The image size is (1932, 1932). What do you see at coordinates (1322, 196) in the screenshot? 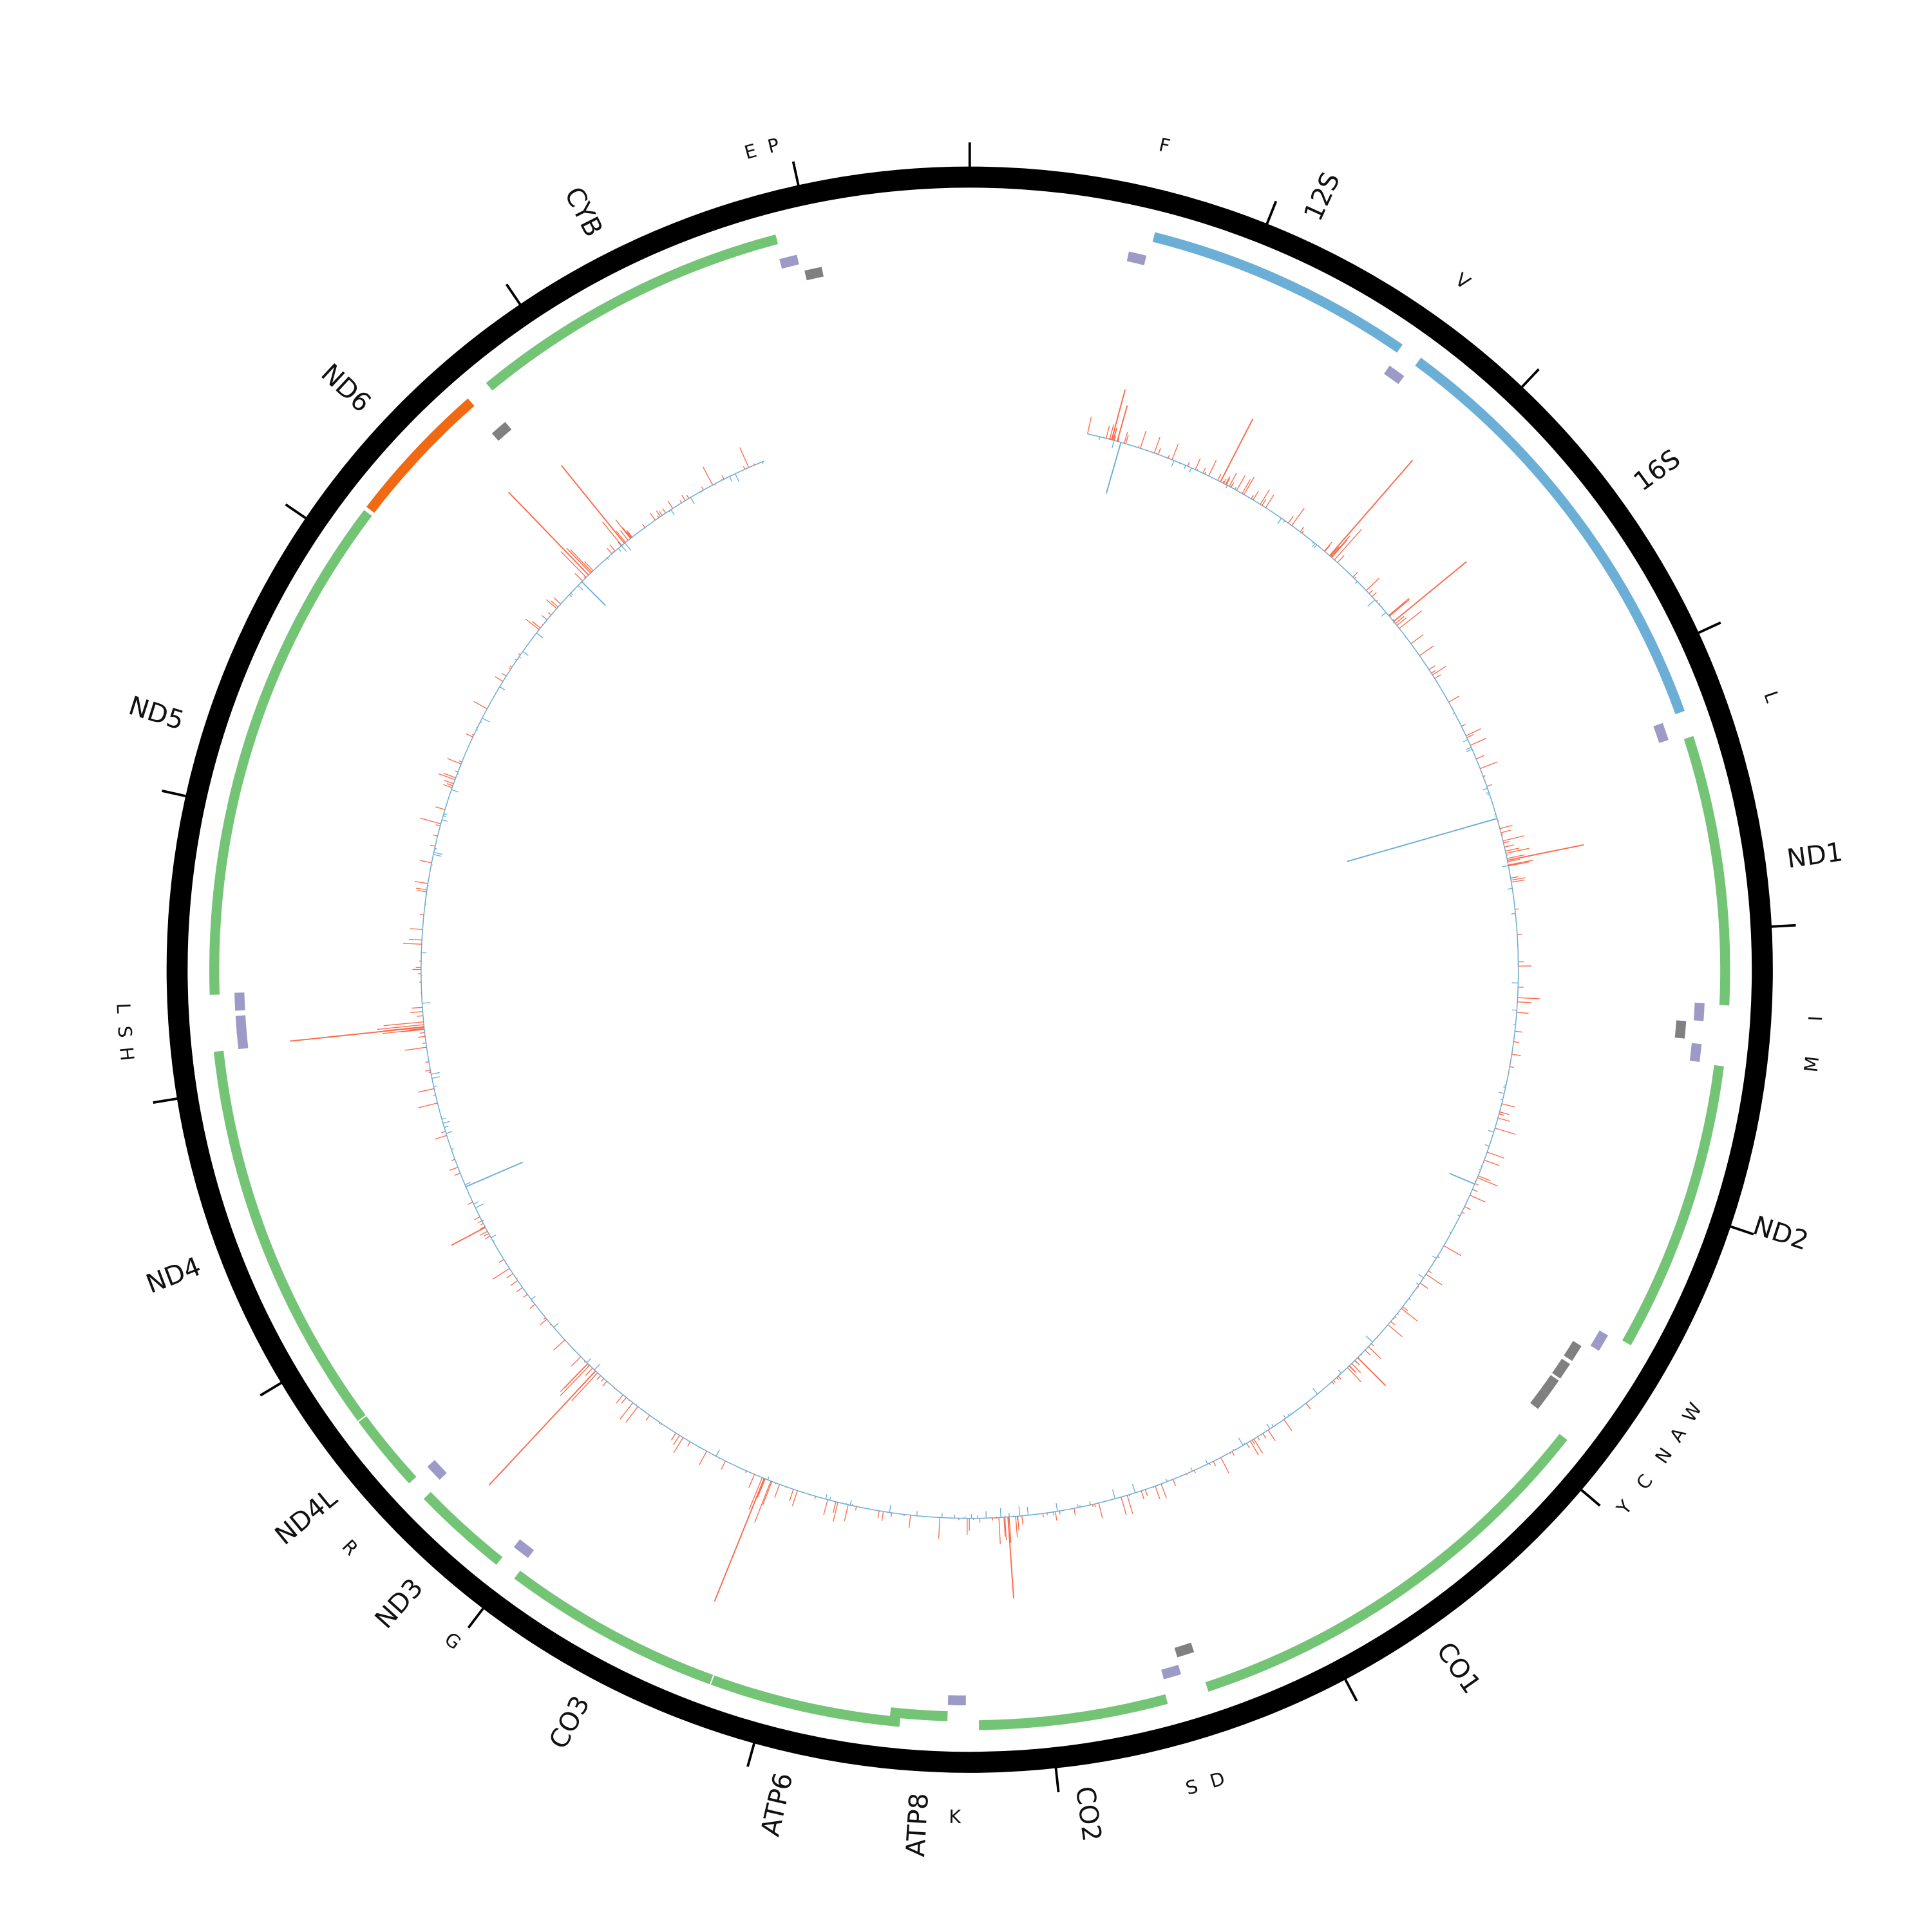
I see `gene-label-12s: 12S` at bounding box center [1322, 196].